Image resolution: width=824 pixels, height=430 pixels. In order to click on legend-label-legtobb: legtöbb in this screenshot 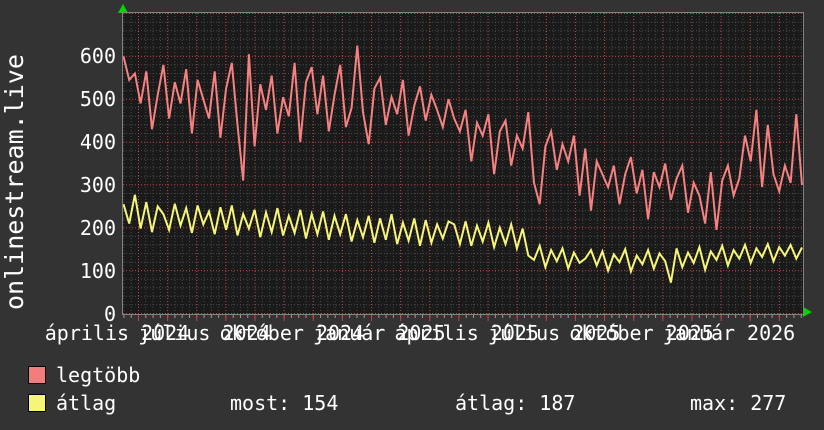, I will do `click(98, 375)`.